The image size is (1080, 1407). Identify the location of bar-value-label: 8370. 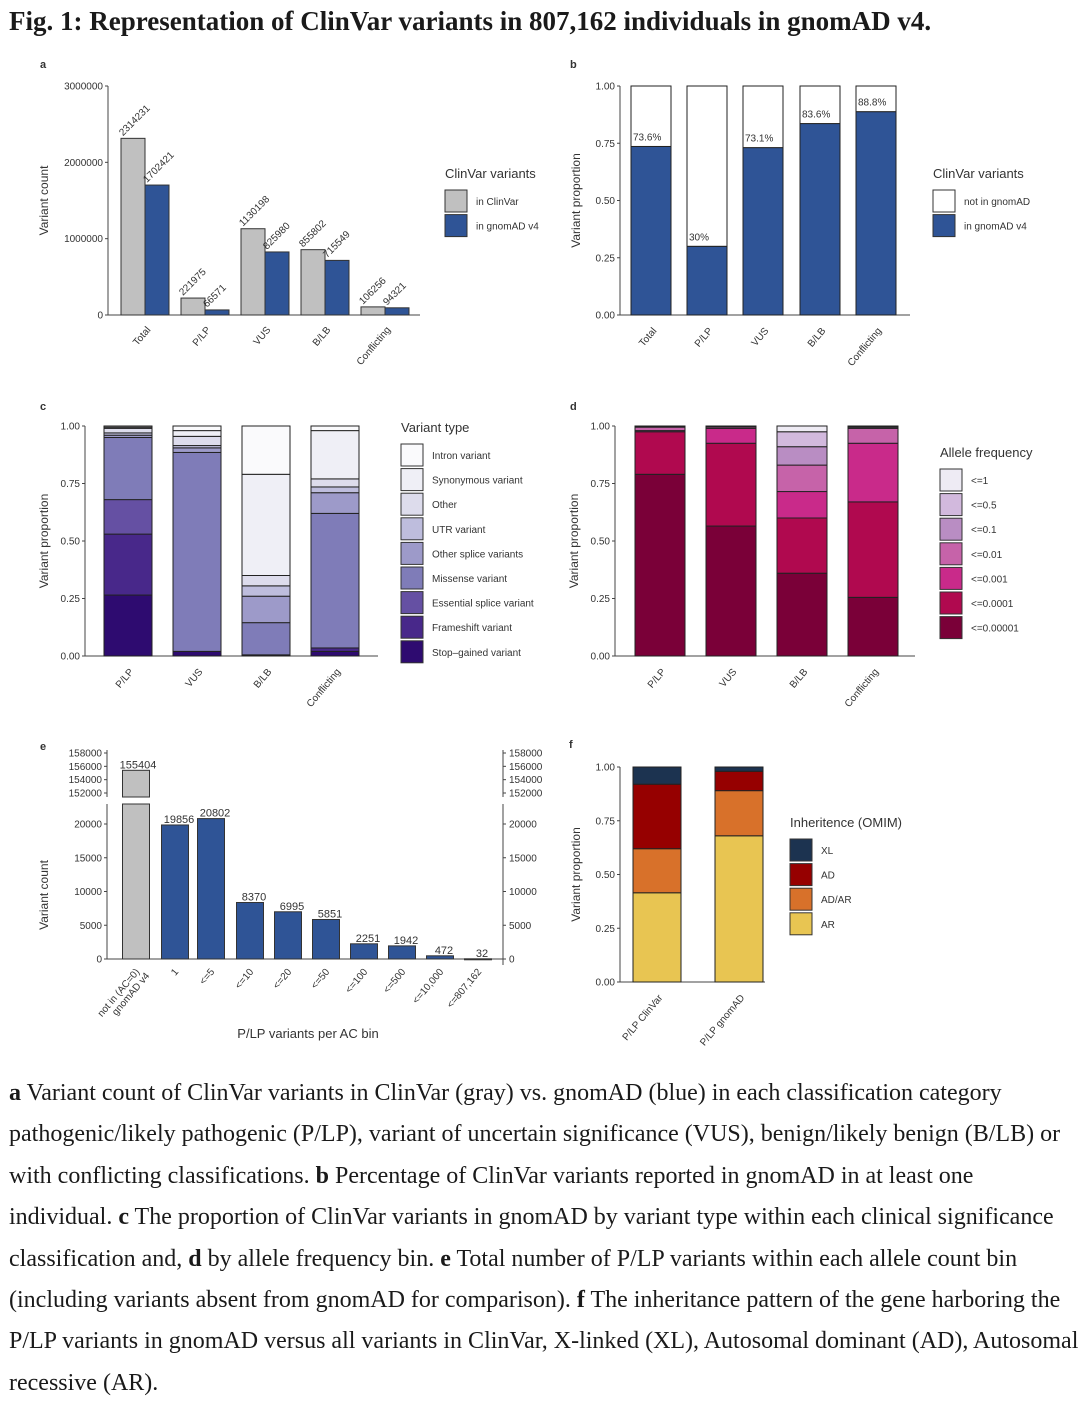
(254, 898).